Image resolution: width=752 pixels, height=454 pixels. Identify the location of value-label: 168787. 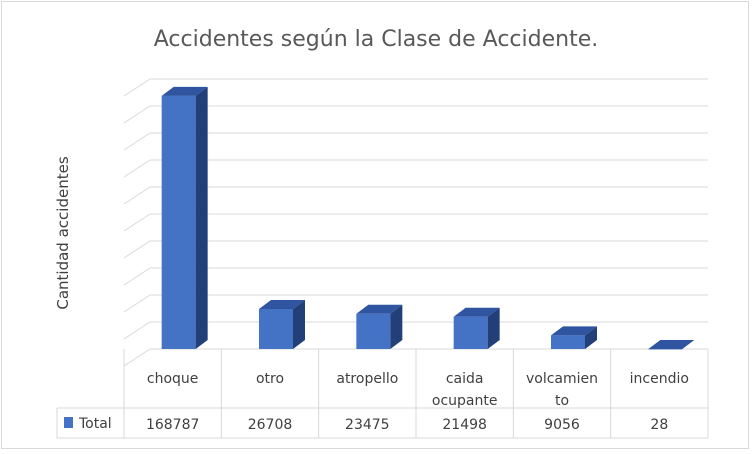
(172, 425).